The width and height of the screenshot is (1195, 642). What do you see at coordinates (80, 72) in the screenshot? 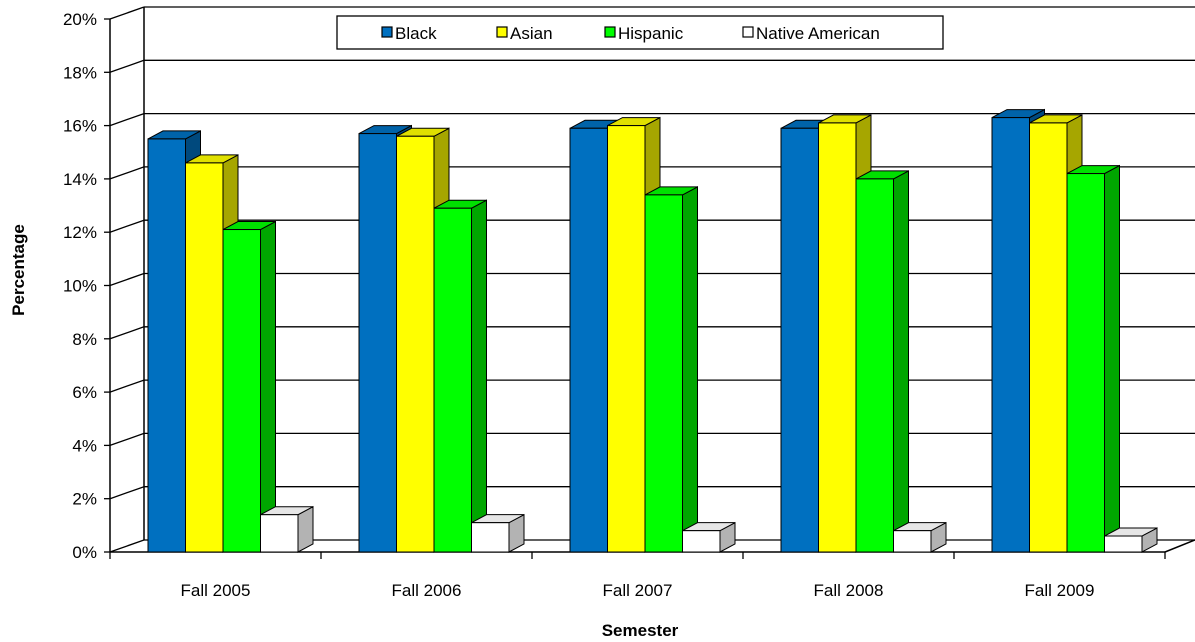
I see `y-tick-label: 18%` at bounding box center [80, 72].